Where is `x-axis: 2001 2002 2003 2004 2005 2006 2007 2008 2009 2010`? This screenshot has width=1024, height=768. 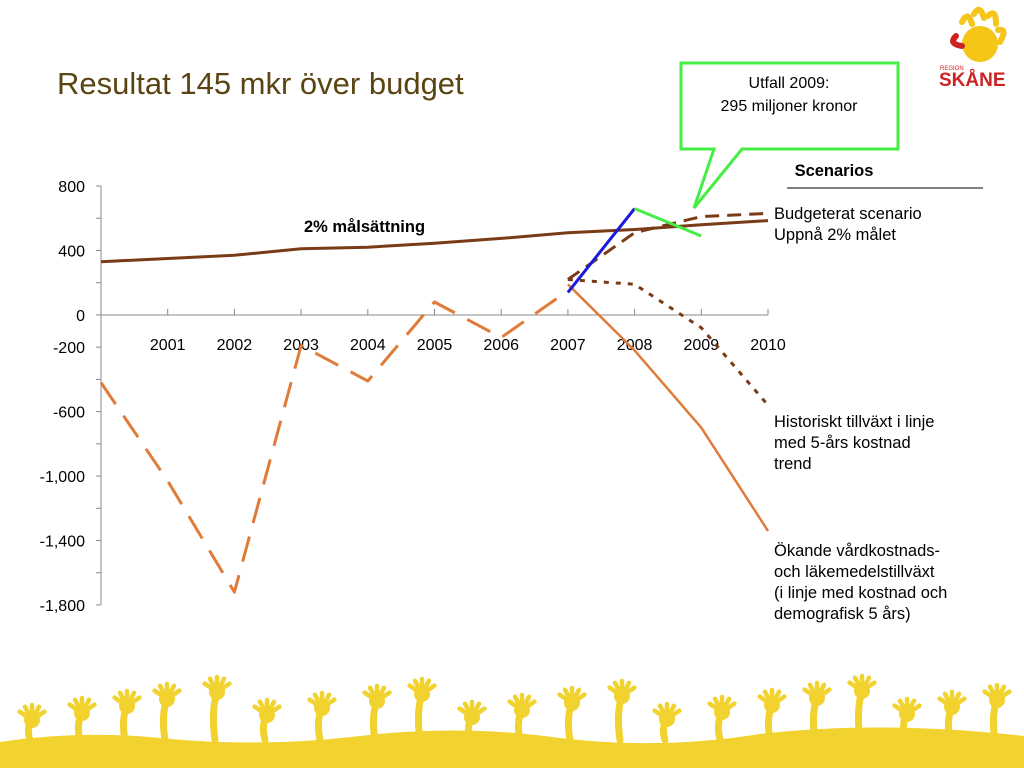 x-axis: 2001 2002 2003 2004 2005 2006 2007 2008 2009 2010 is located at coordinates (443, 331).